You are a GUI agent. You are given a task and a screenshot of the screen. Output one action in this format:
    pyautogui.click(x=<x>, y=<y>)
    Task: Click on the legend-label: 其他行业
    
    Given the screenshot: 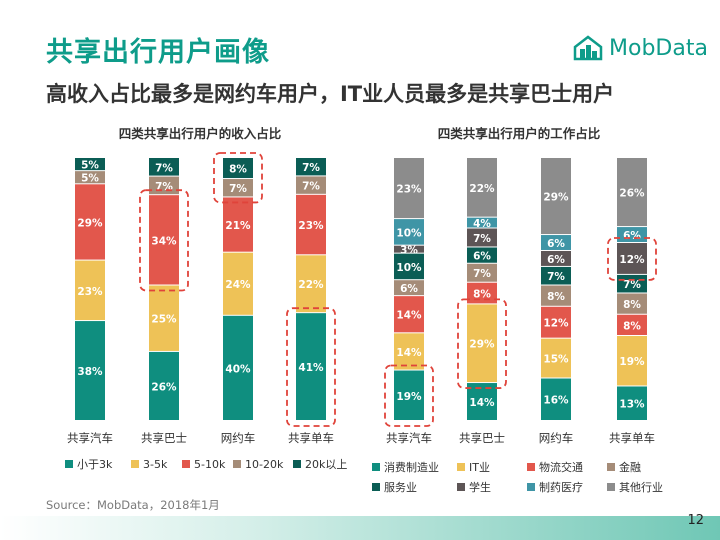 What is the action you would take?
    pyautogui.click(x=641, y=487)
    